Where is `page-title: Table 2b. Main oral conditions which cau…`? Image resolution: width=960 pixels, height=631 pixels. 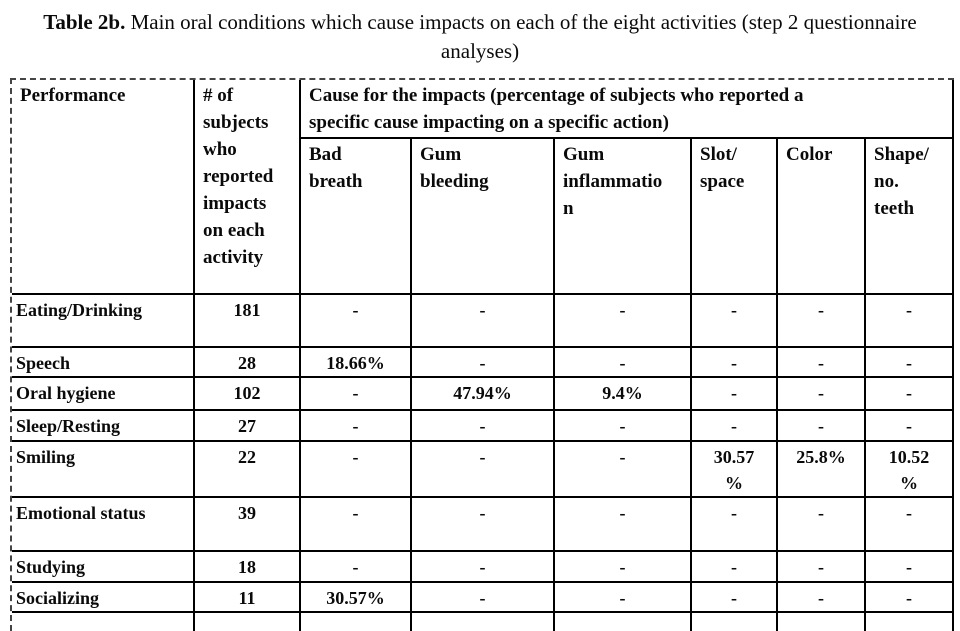
page-title: Table 2b. Main oral conditions which cau… is located at coordinates (480, 37).